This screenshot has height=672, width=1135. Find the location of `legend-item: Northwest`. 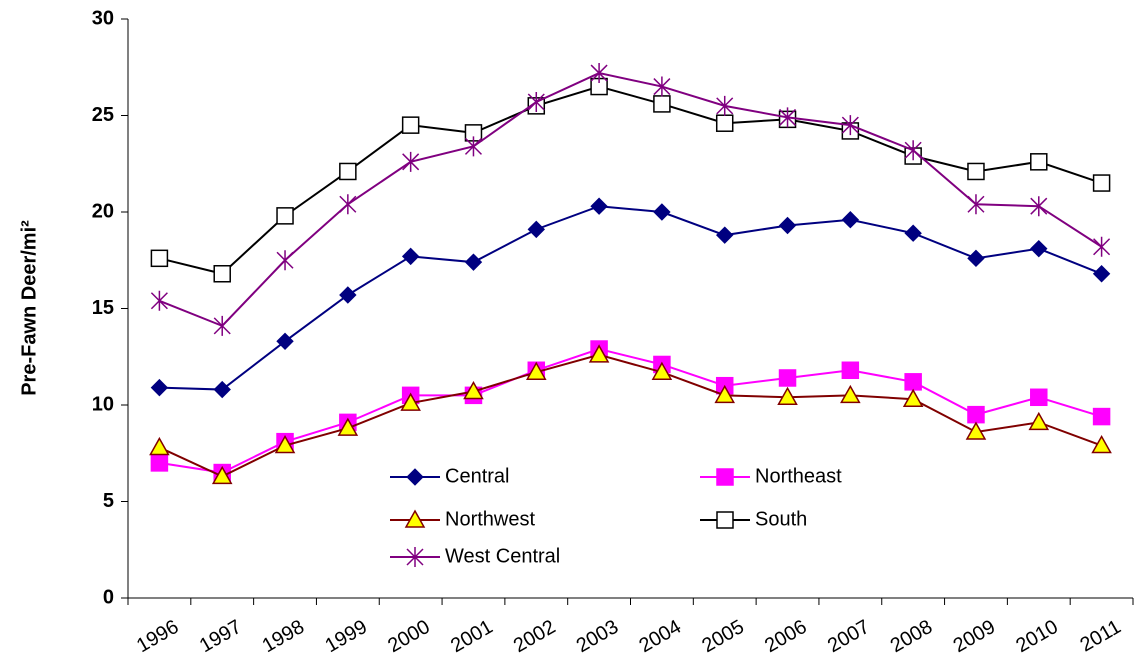

legend-item: Northwest is located at coordinates (462, 519).